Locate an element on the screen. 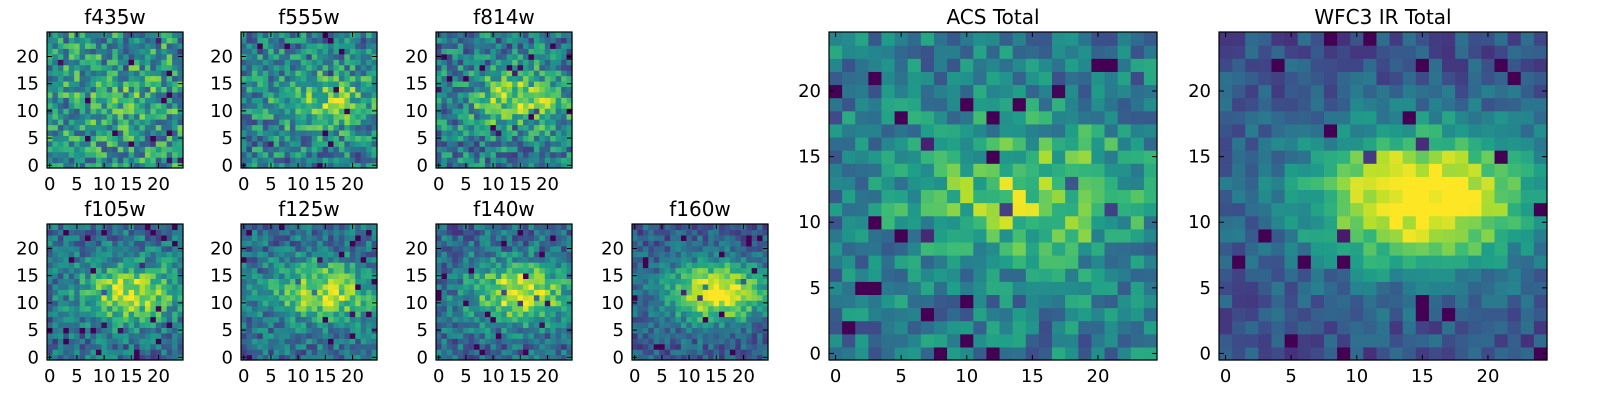 Image resolution: width=1600 pixels, height=400 pixels. x-tick-label: 0 is located at coordinates (49, 184).